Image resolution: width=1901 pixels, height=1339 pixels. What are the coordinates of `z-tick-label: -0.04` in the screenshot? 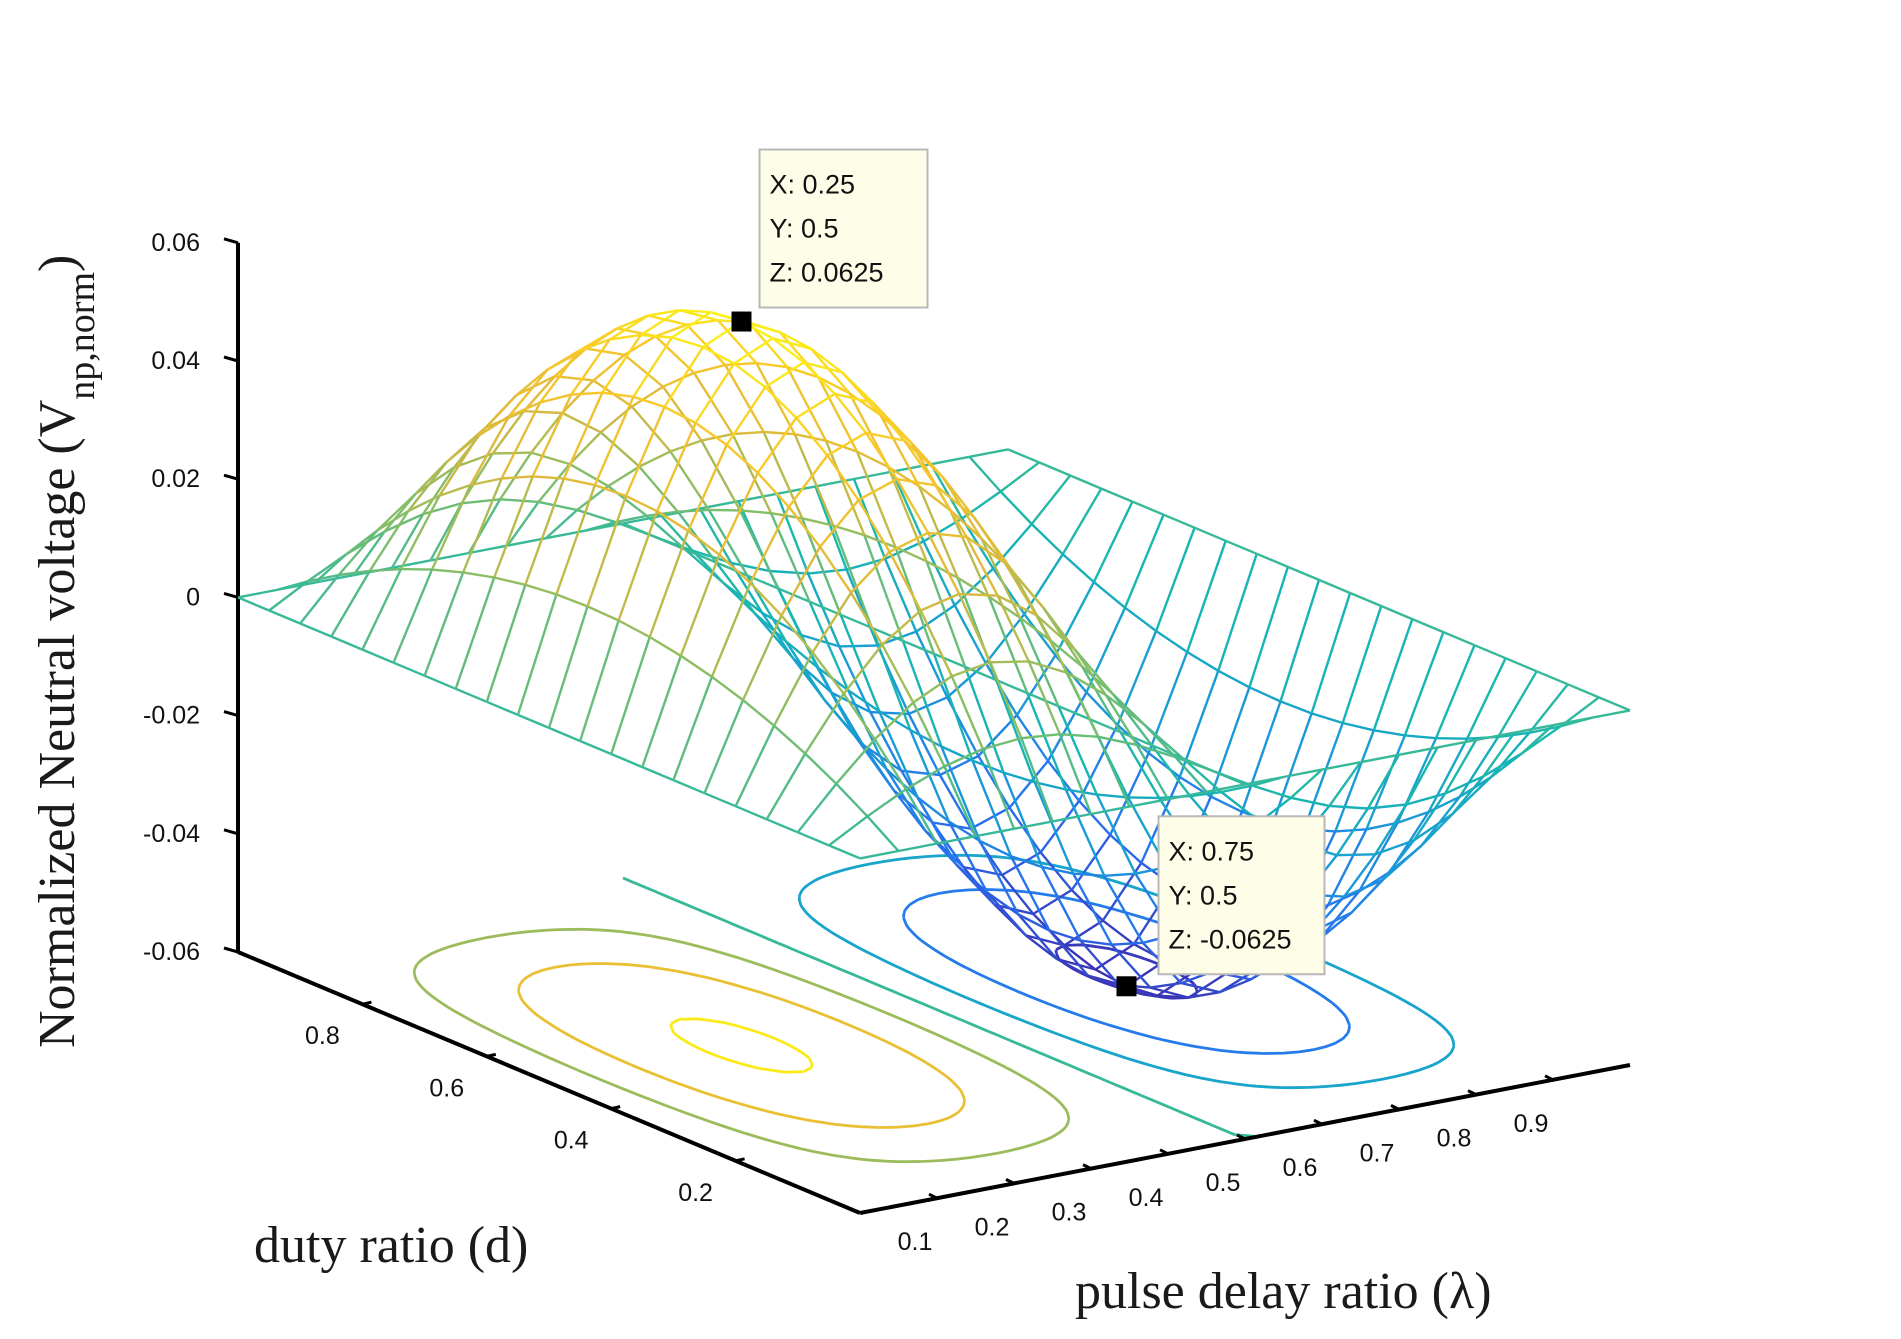 It's located at (171, 834).